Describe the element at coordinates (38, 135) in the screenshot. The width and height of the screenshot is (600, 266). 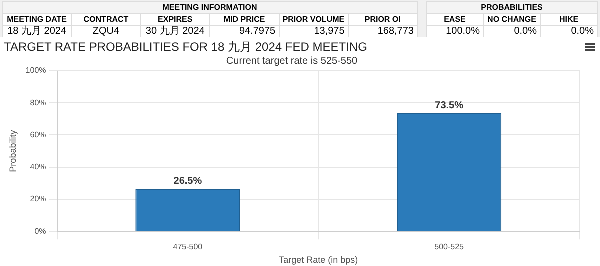
I see `y-tick-label: 60%` at that location.